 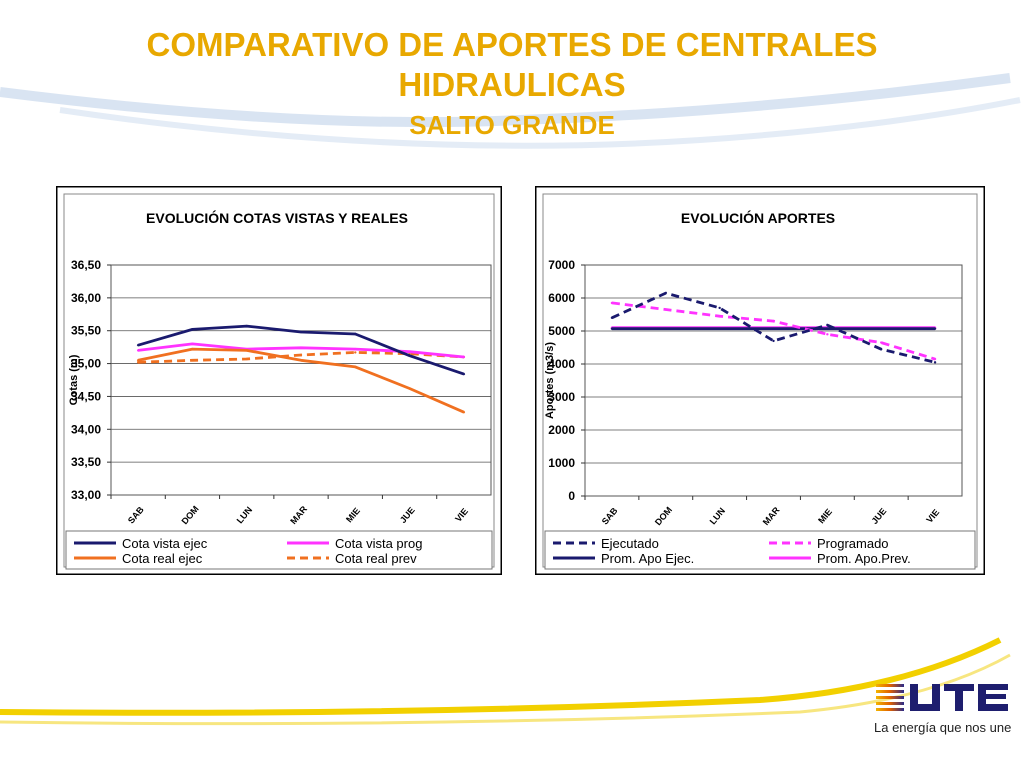 I want to click on legend-label: Cota real prev, so click(x=376, y=558).